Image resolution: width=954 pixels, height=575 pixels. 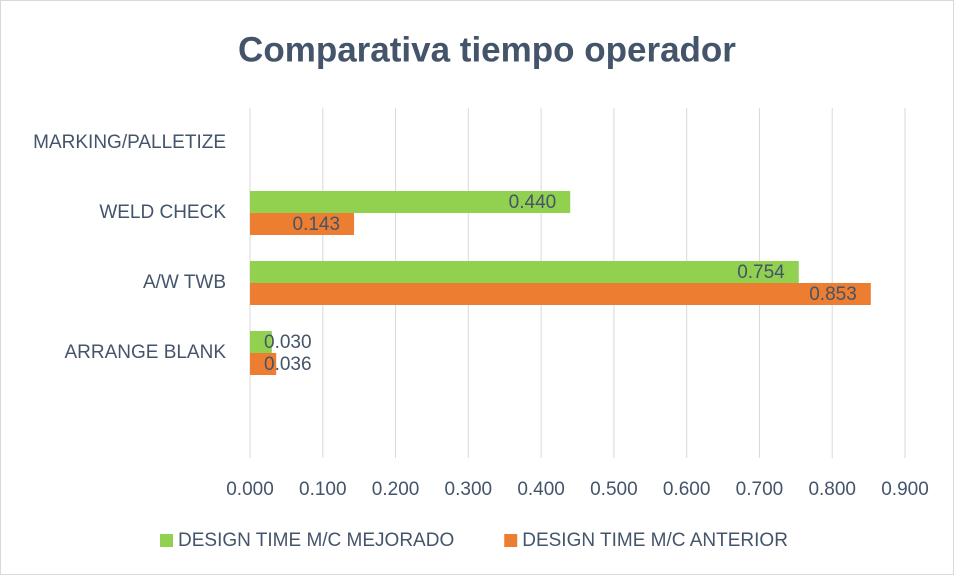 What do you see at coordinates (250, 489) in the screenshot?
I see `x-tick-label: 0.000` at bounding box center [250, 489].